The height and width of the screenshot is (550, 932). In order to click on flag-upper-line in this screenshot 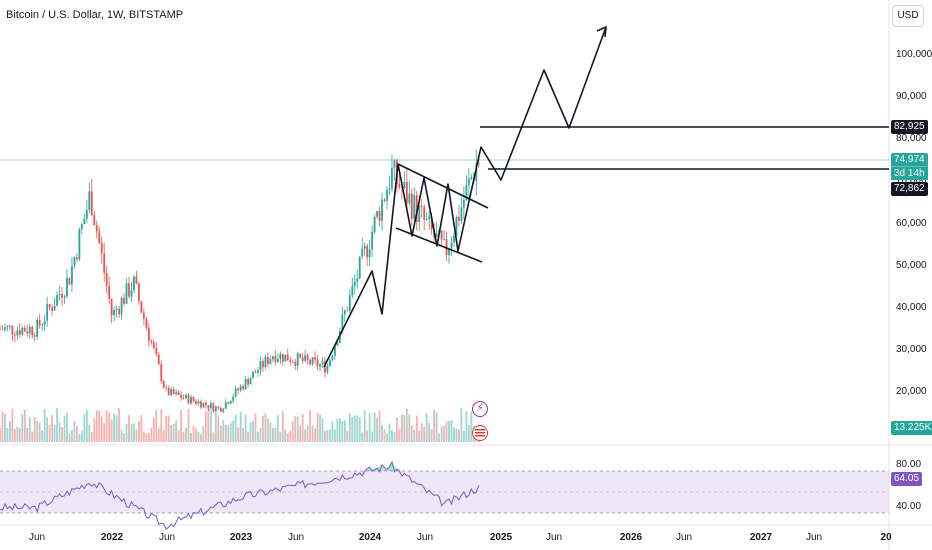, I will do `click(443, 186)`.